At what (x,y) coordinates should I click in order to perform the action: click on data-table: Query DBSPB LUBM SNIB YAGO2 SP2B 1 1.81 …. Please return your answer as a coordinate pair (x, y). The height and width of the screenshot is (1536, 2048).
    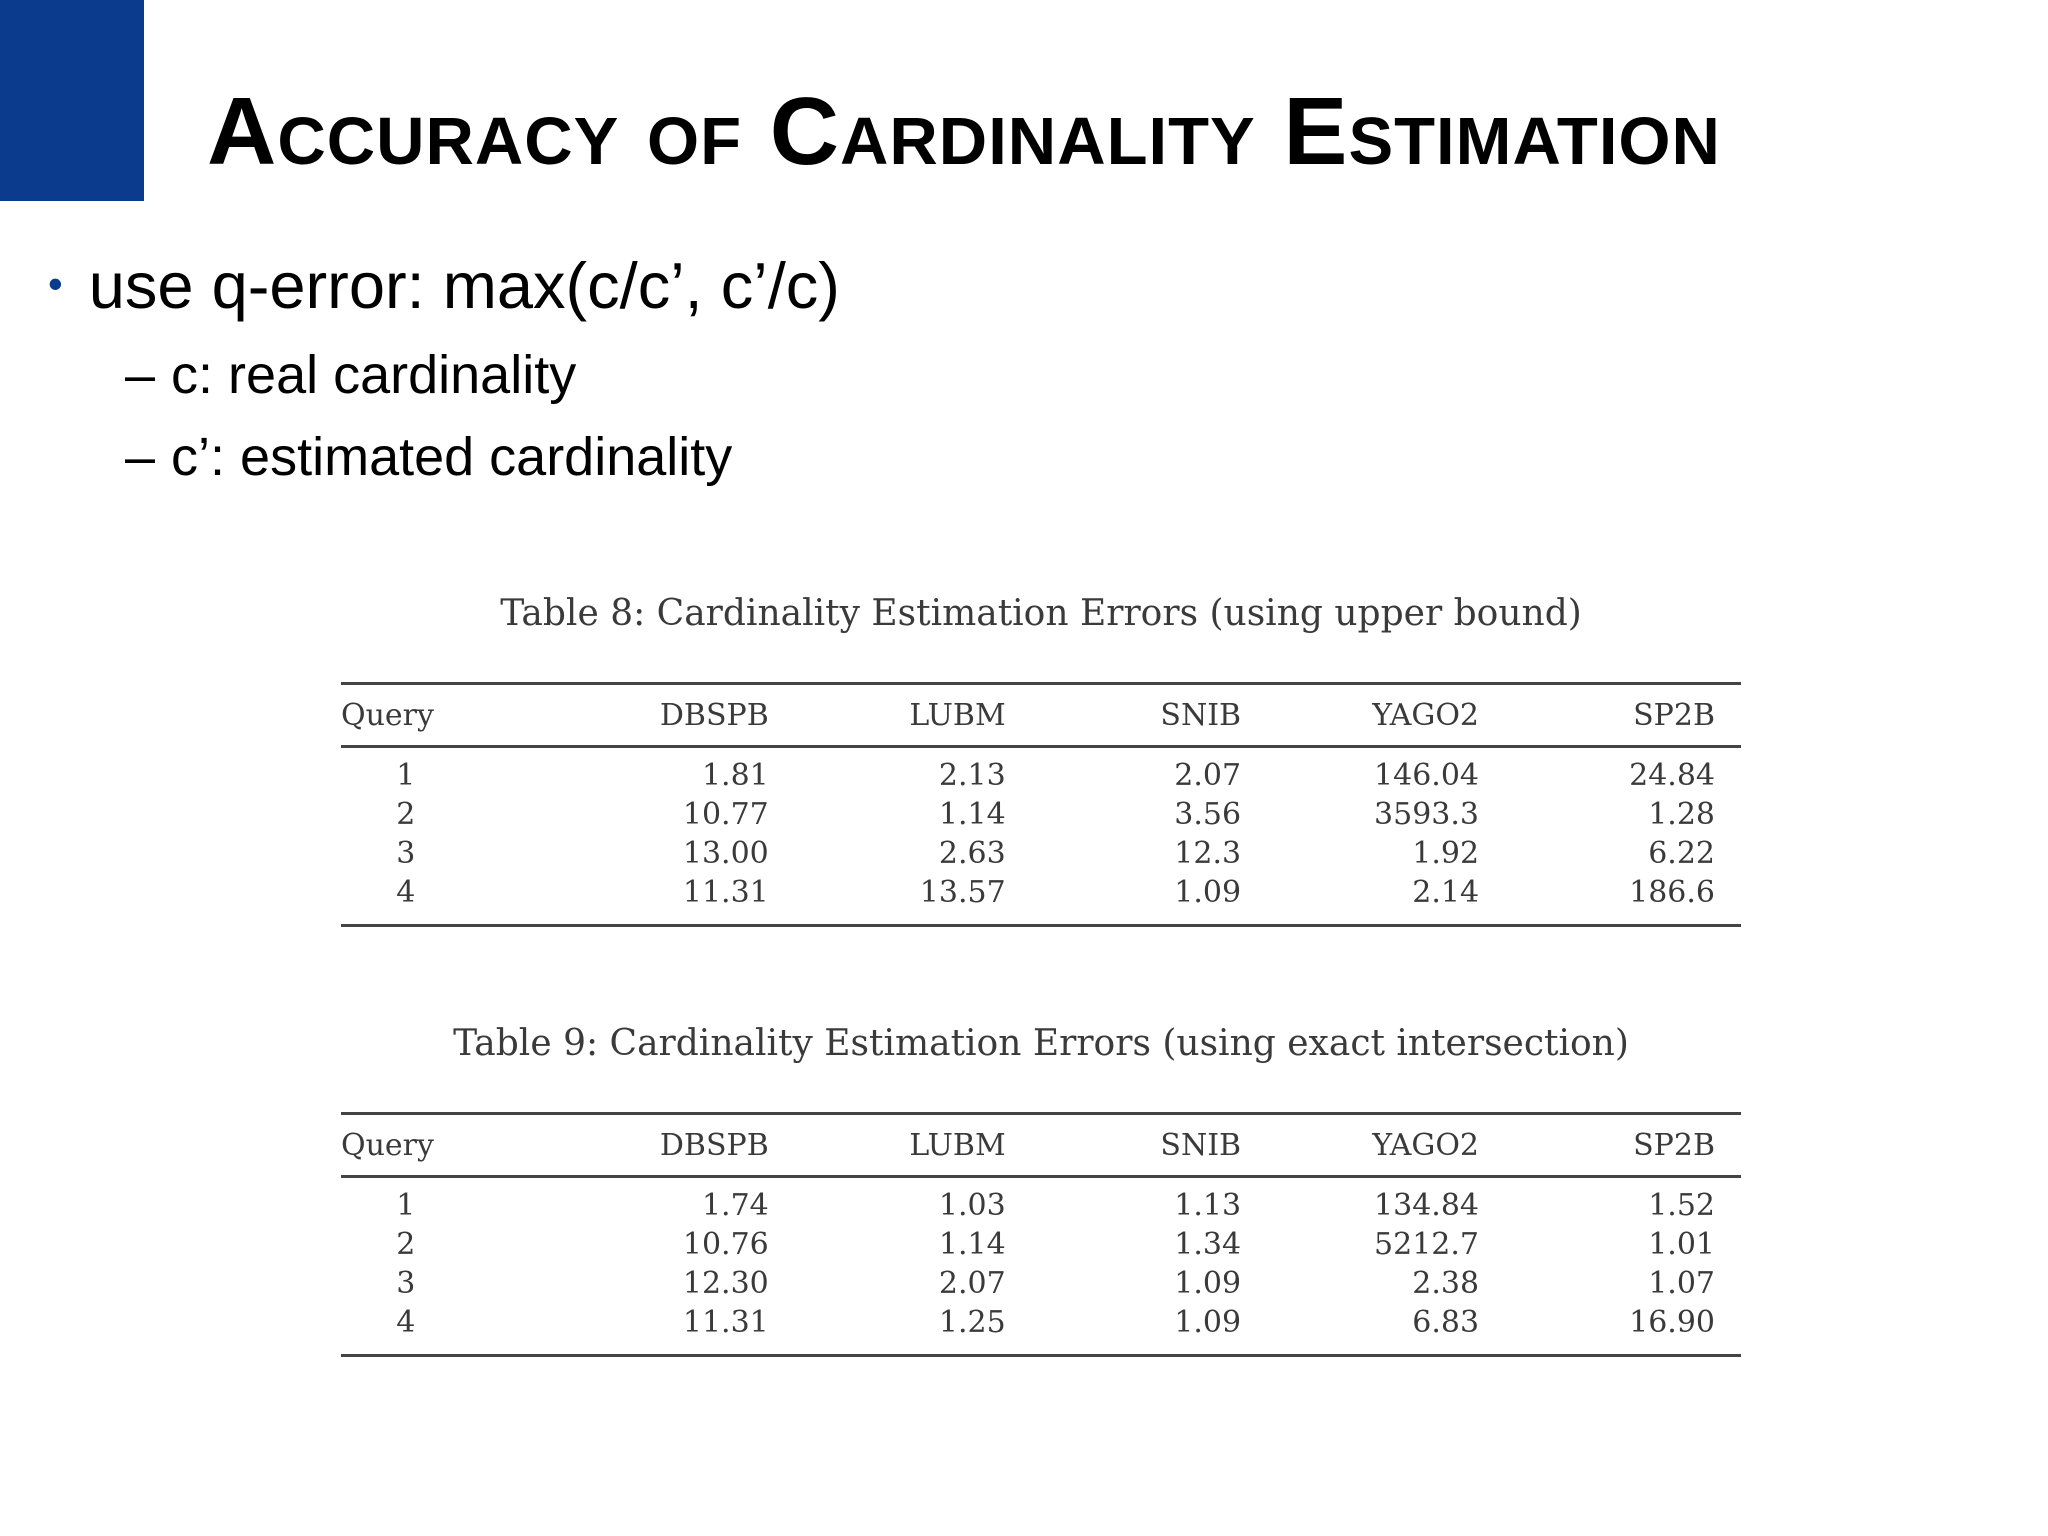
    Looking at the image, I should click on (1041, 804).